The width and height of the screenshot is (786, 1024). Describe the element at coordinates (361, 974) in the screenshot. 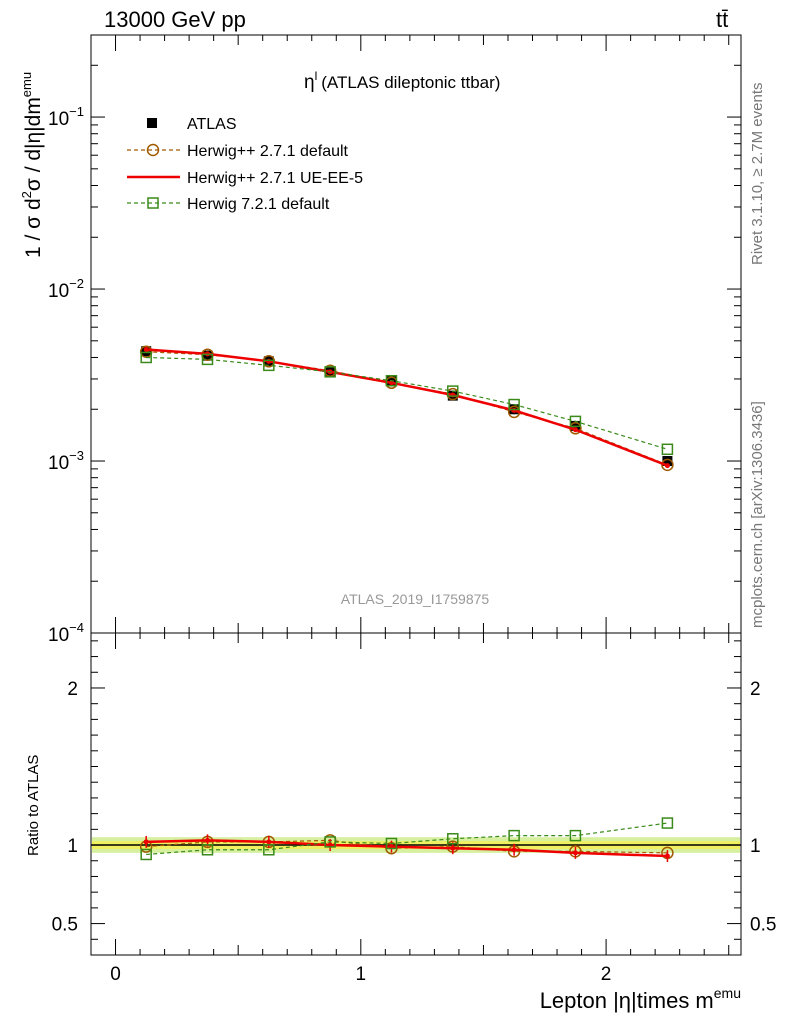

I see `x-tick-label: 1` at that location.